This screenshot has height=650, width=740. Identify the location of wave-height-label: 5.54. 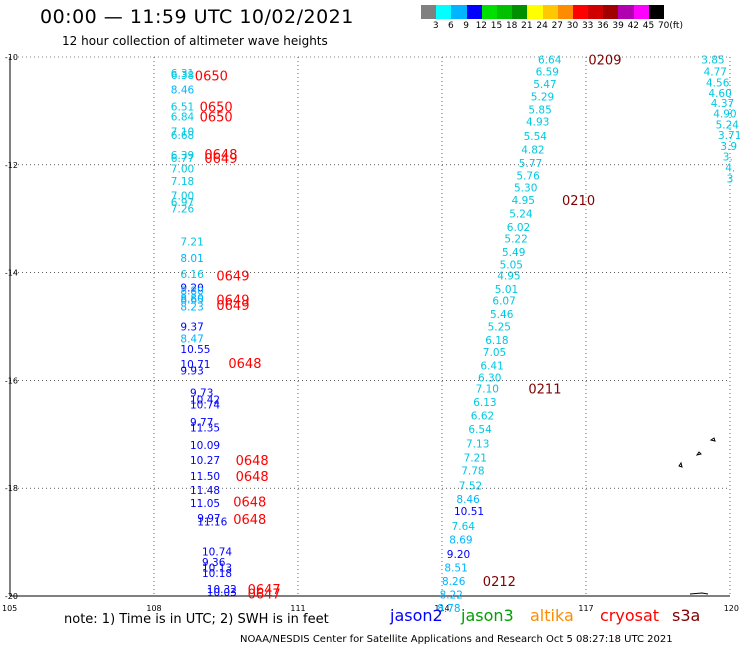
(536, 137).